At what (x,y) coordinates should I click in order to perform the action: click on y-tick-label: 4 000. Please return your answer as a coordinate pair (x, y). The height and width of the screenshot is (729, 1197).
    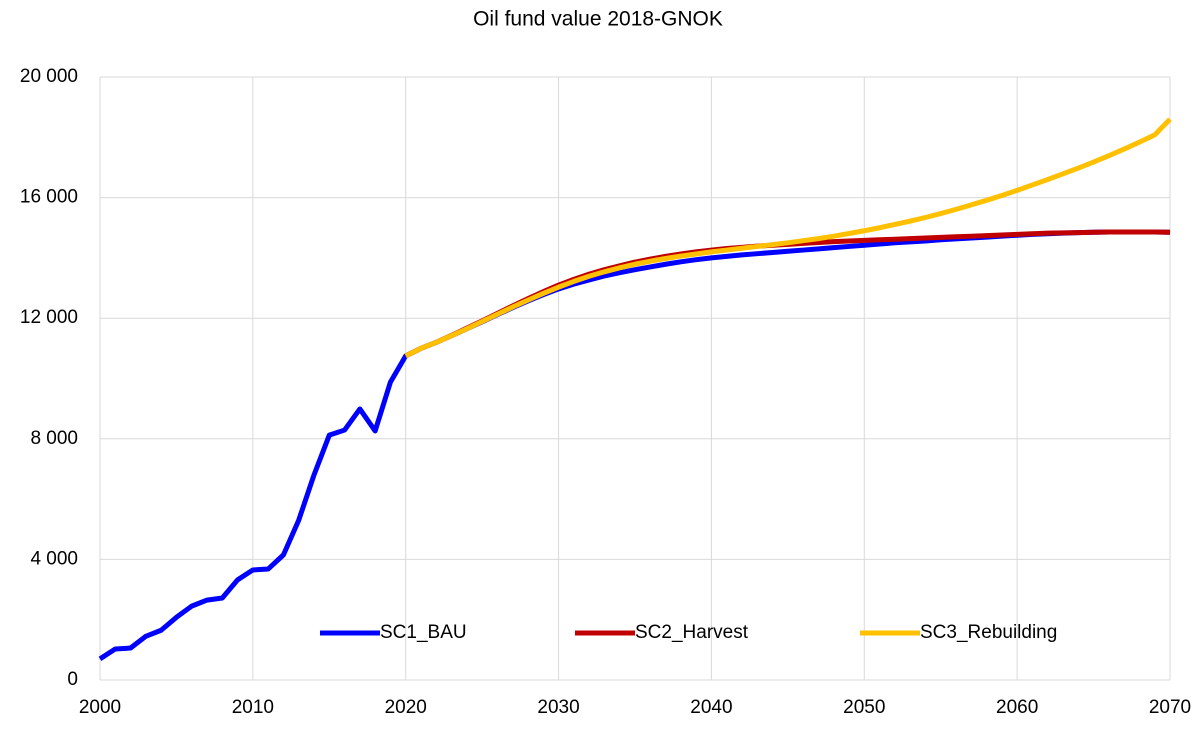
    Looking at the image, I should click on (54, 558).